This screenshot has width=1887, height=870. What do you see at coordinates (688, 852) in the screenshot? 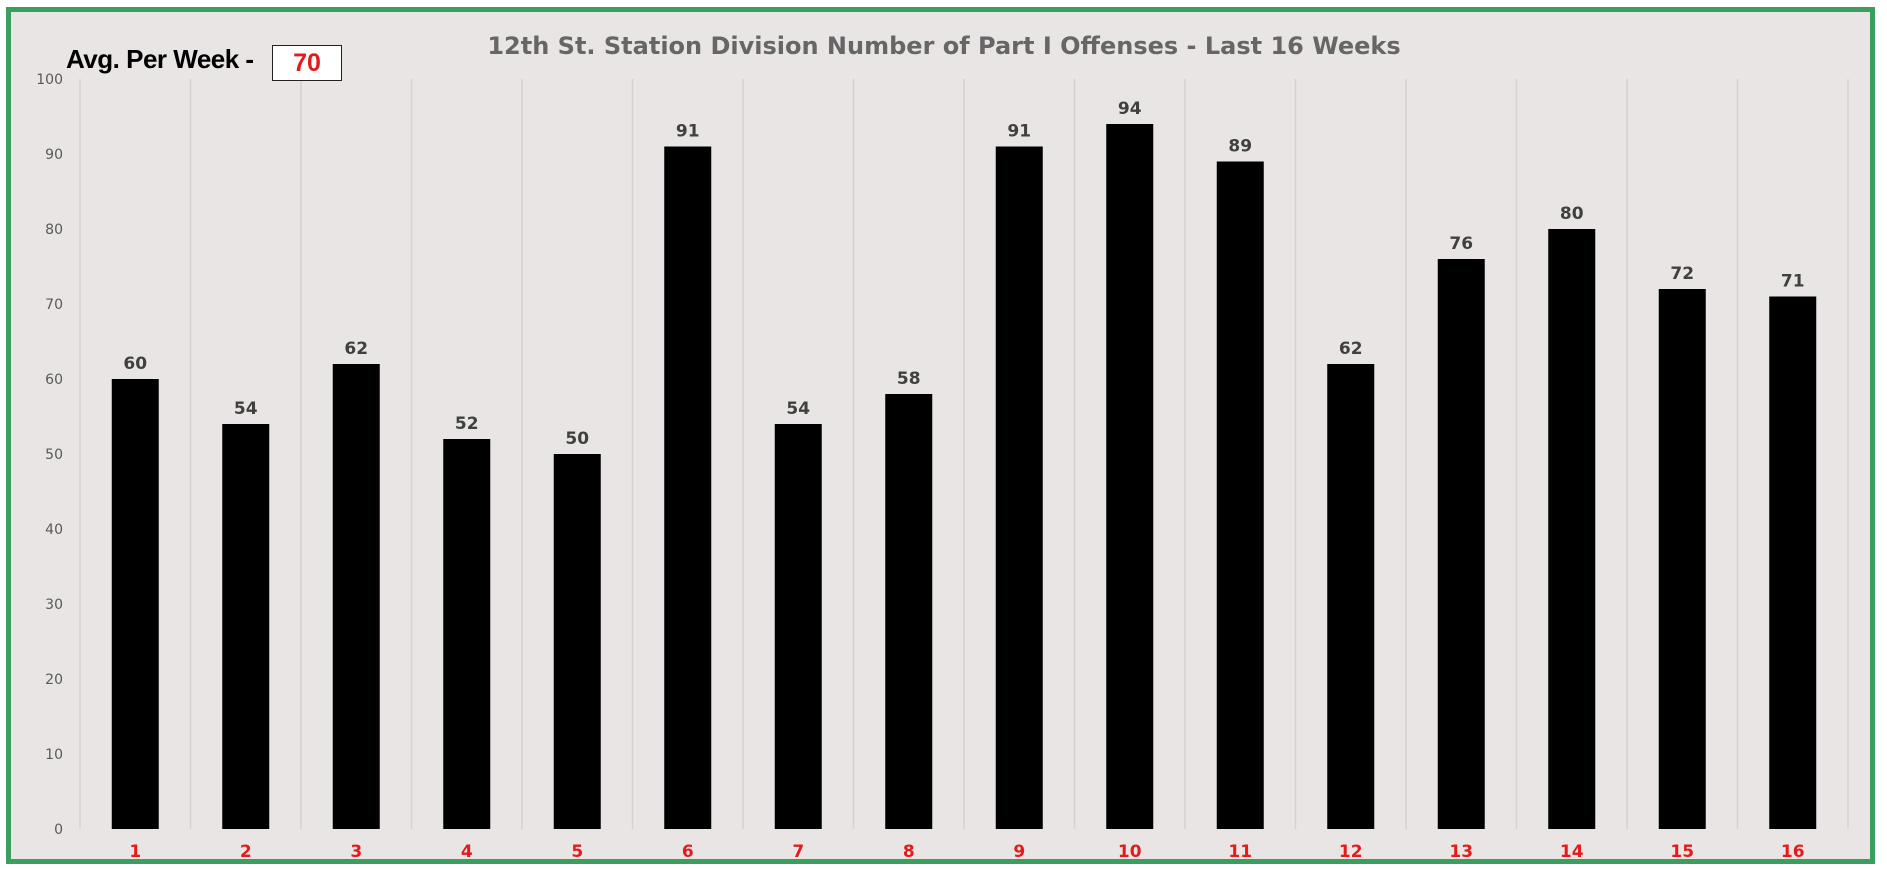
I see `x-tick-label: 6` at bounding box center [688, 852].